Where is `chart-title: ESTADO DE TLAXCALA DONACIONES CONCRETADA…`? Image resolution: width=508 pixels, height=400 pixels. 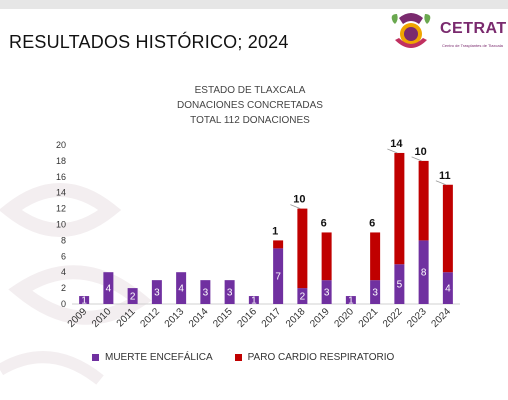
chart-title: ESTADO DE TLAXCALA DONACIONES CONCRETADA… is located at coordinates (250, 105).